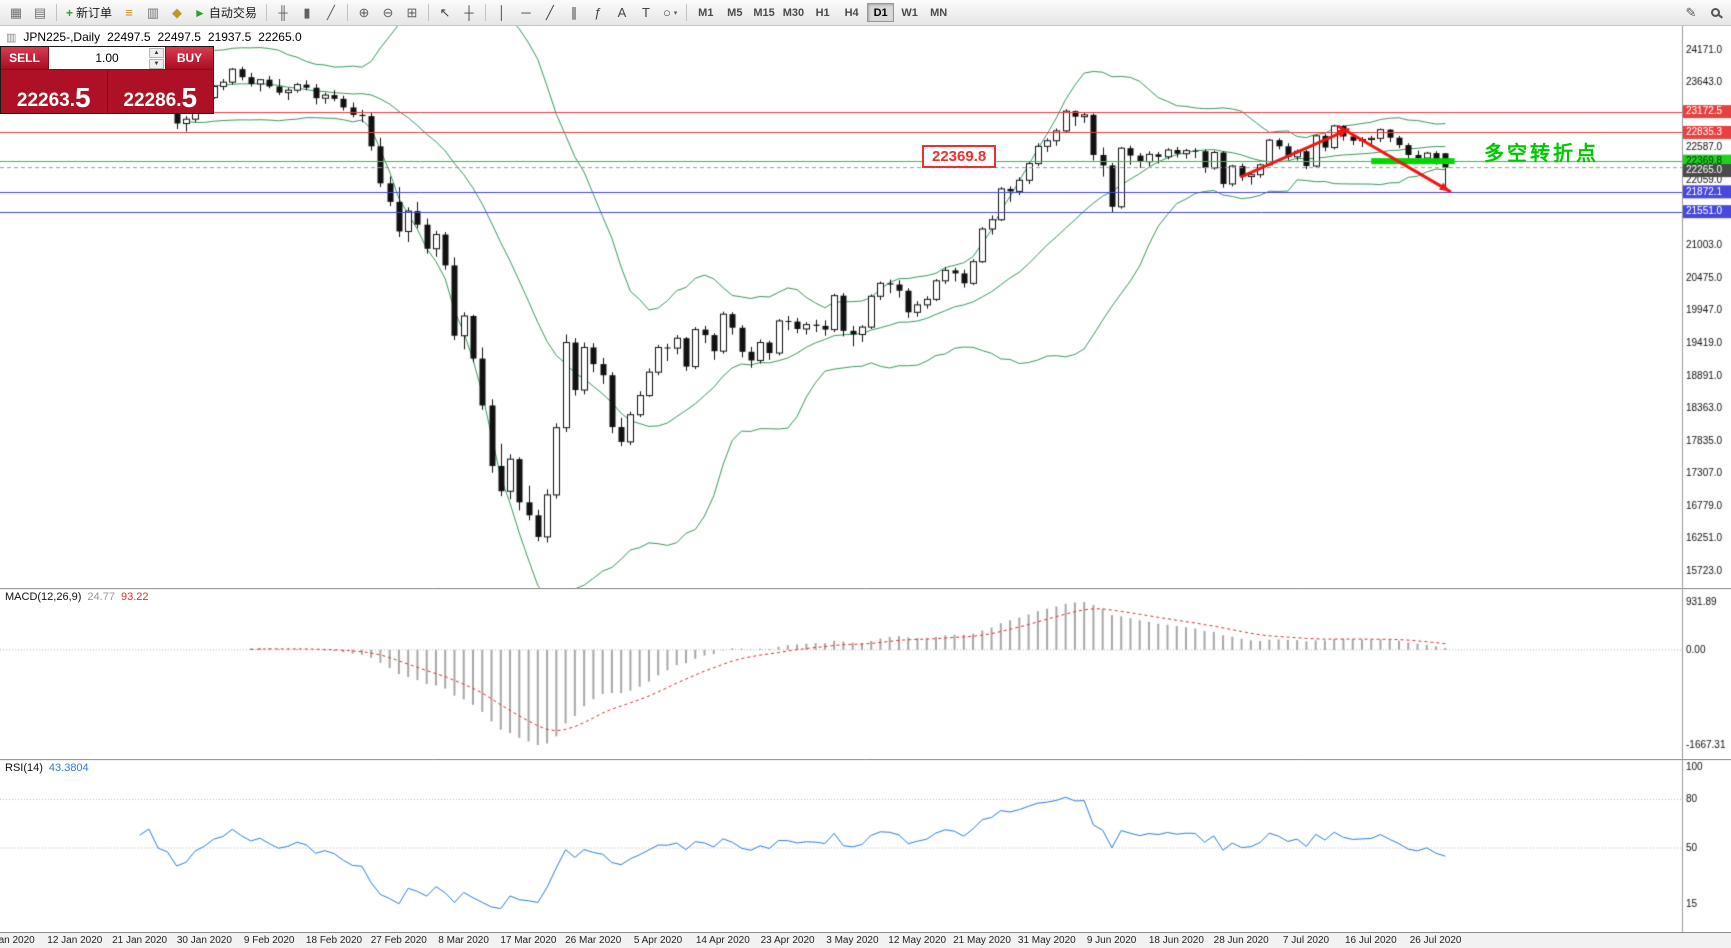  What do you see at coordinates (881, 12) in the screenshot?
I see `timeframe-d1: D1` at bounding box center [881, 12].